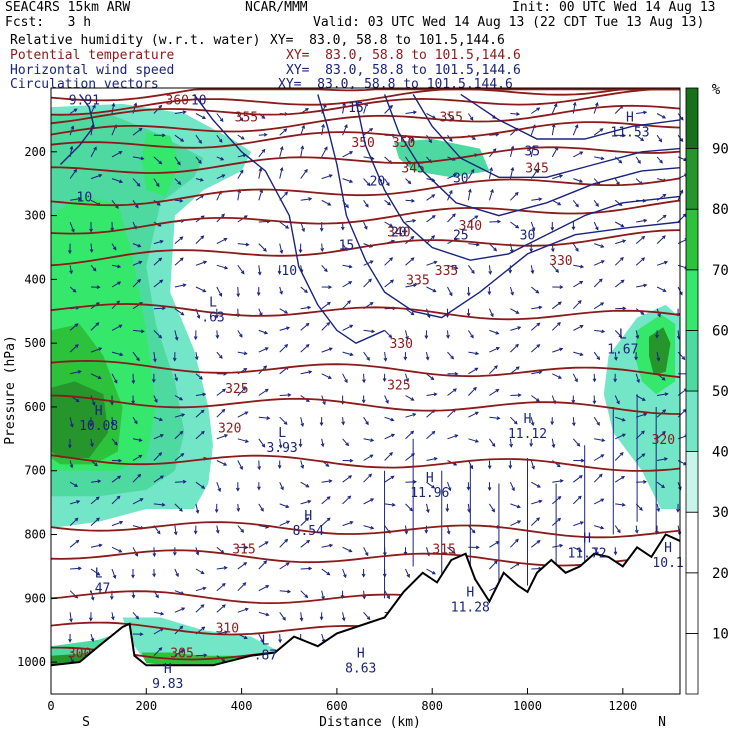 The width and height of the screenshot is (740, 740). Describe the element at coordinates (451, 118) in the screenshot. I see `theta-contour-label: 355` at that location.